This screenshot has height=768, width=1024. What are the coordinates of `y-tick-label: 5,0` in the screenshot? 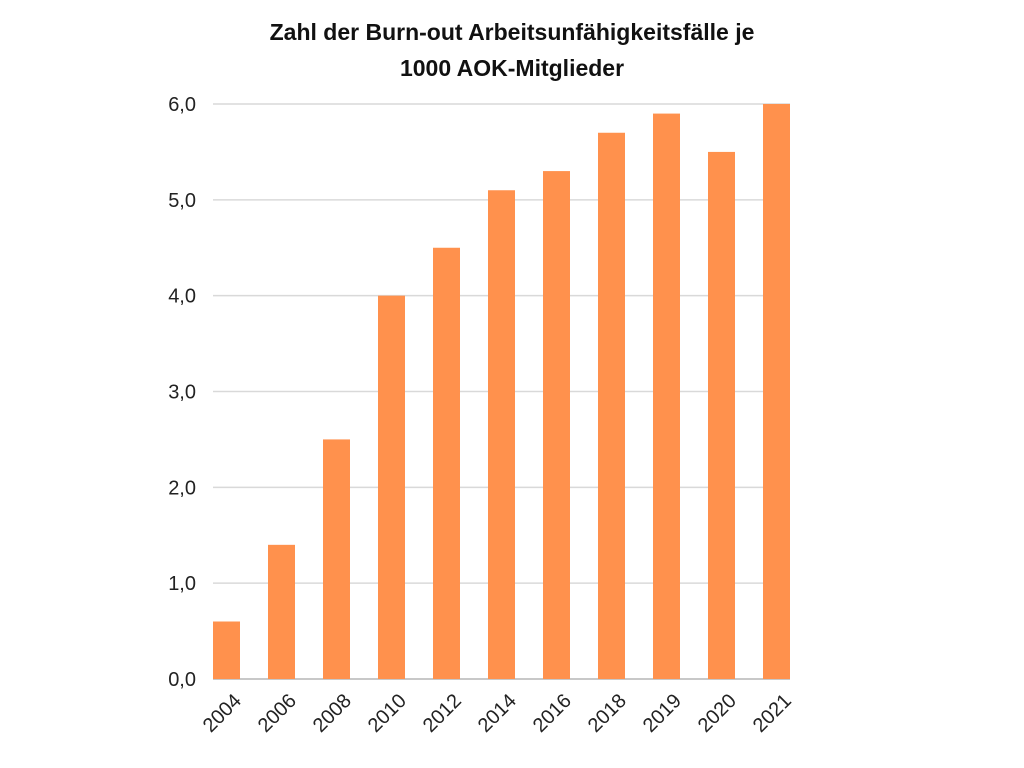 It's located at (182, 201).